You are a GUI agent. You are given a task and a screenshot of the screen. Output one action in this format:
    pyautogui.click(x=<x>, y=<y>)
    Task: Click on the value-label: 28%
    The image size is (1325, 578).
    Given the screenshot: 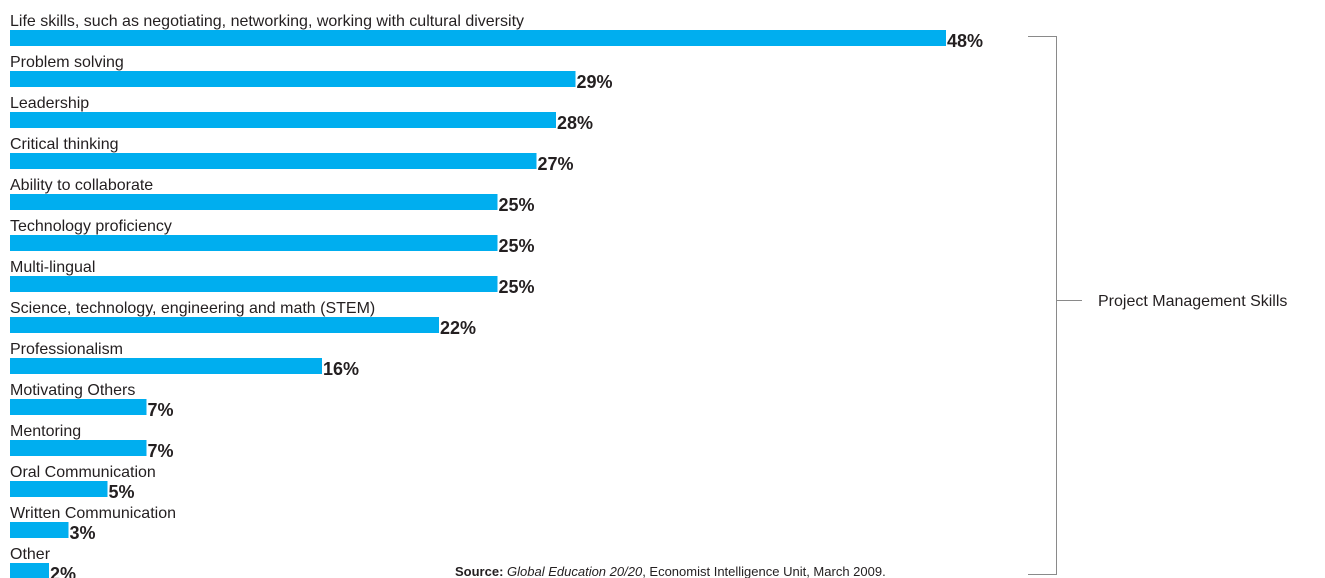 What is the action you would take?
    pyautogui.click(x=575, y=123)
    